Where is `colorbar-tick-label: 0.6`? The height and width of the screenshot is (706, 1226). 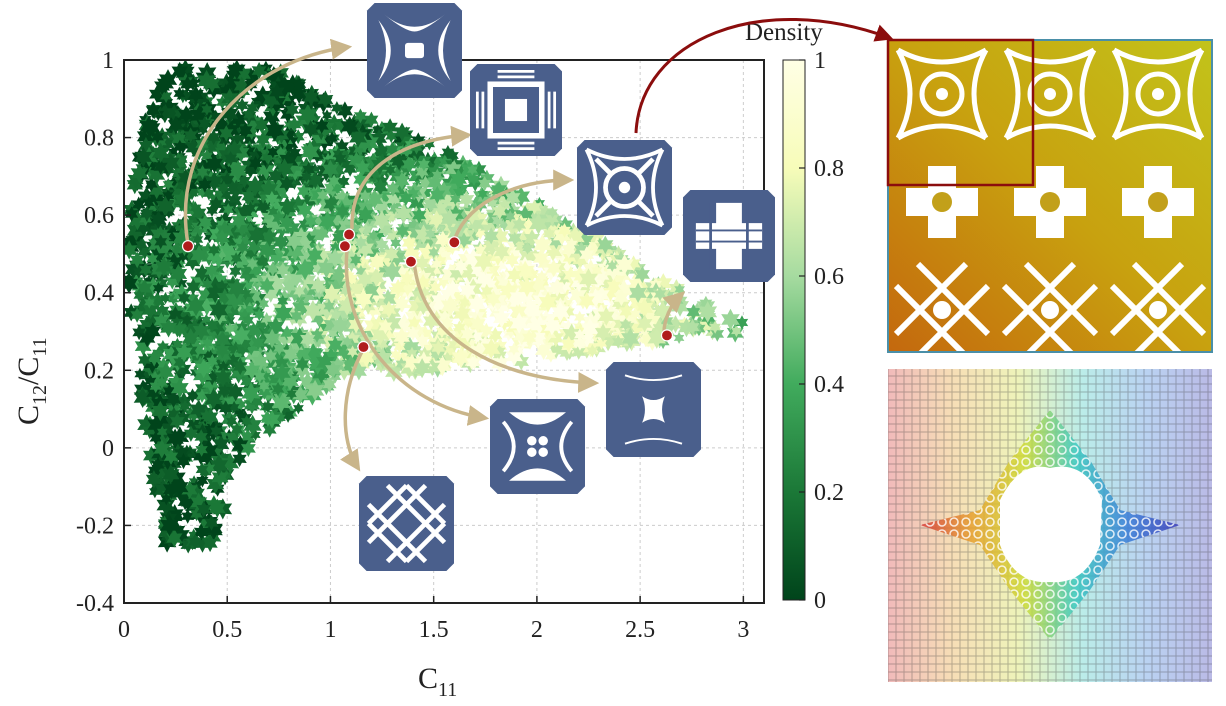 colorbar-tick-label: 0.6 is located at coordinates (829, 277).